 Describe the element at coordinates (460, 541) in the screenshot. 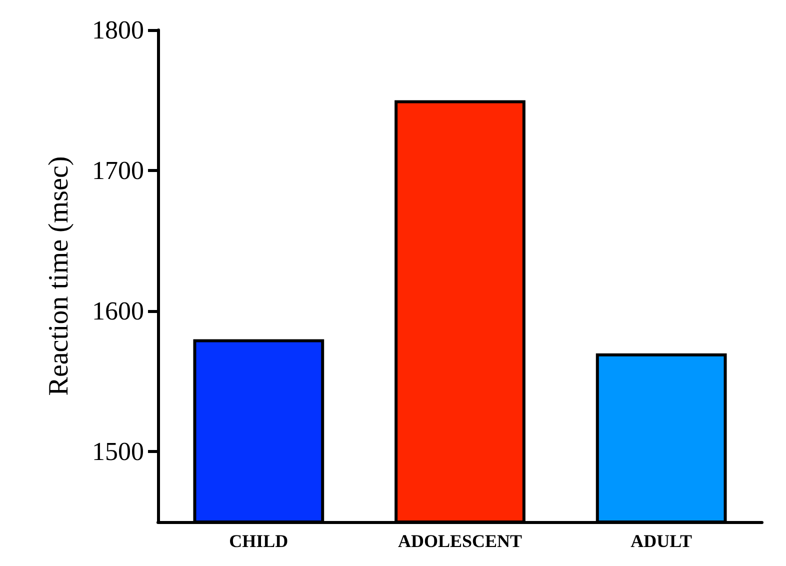

I see `x-tick-label: ADOLESCENT` at that location.